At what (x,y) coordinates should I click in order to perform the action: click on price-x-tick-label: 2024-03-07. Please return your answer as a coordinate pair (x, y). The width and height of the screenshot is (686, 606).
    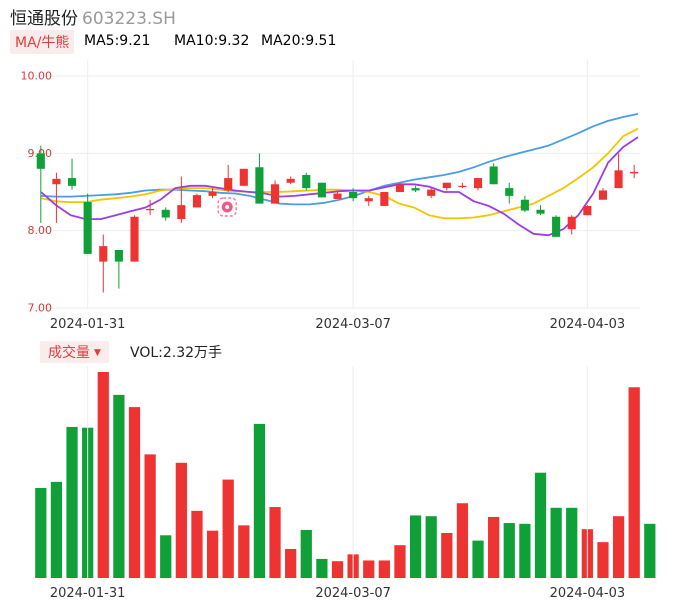
    Looking at the image, I should click on (353, 324).